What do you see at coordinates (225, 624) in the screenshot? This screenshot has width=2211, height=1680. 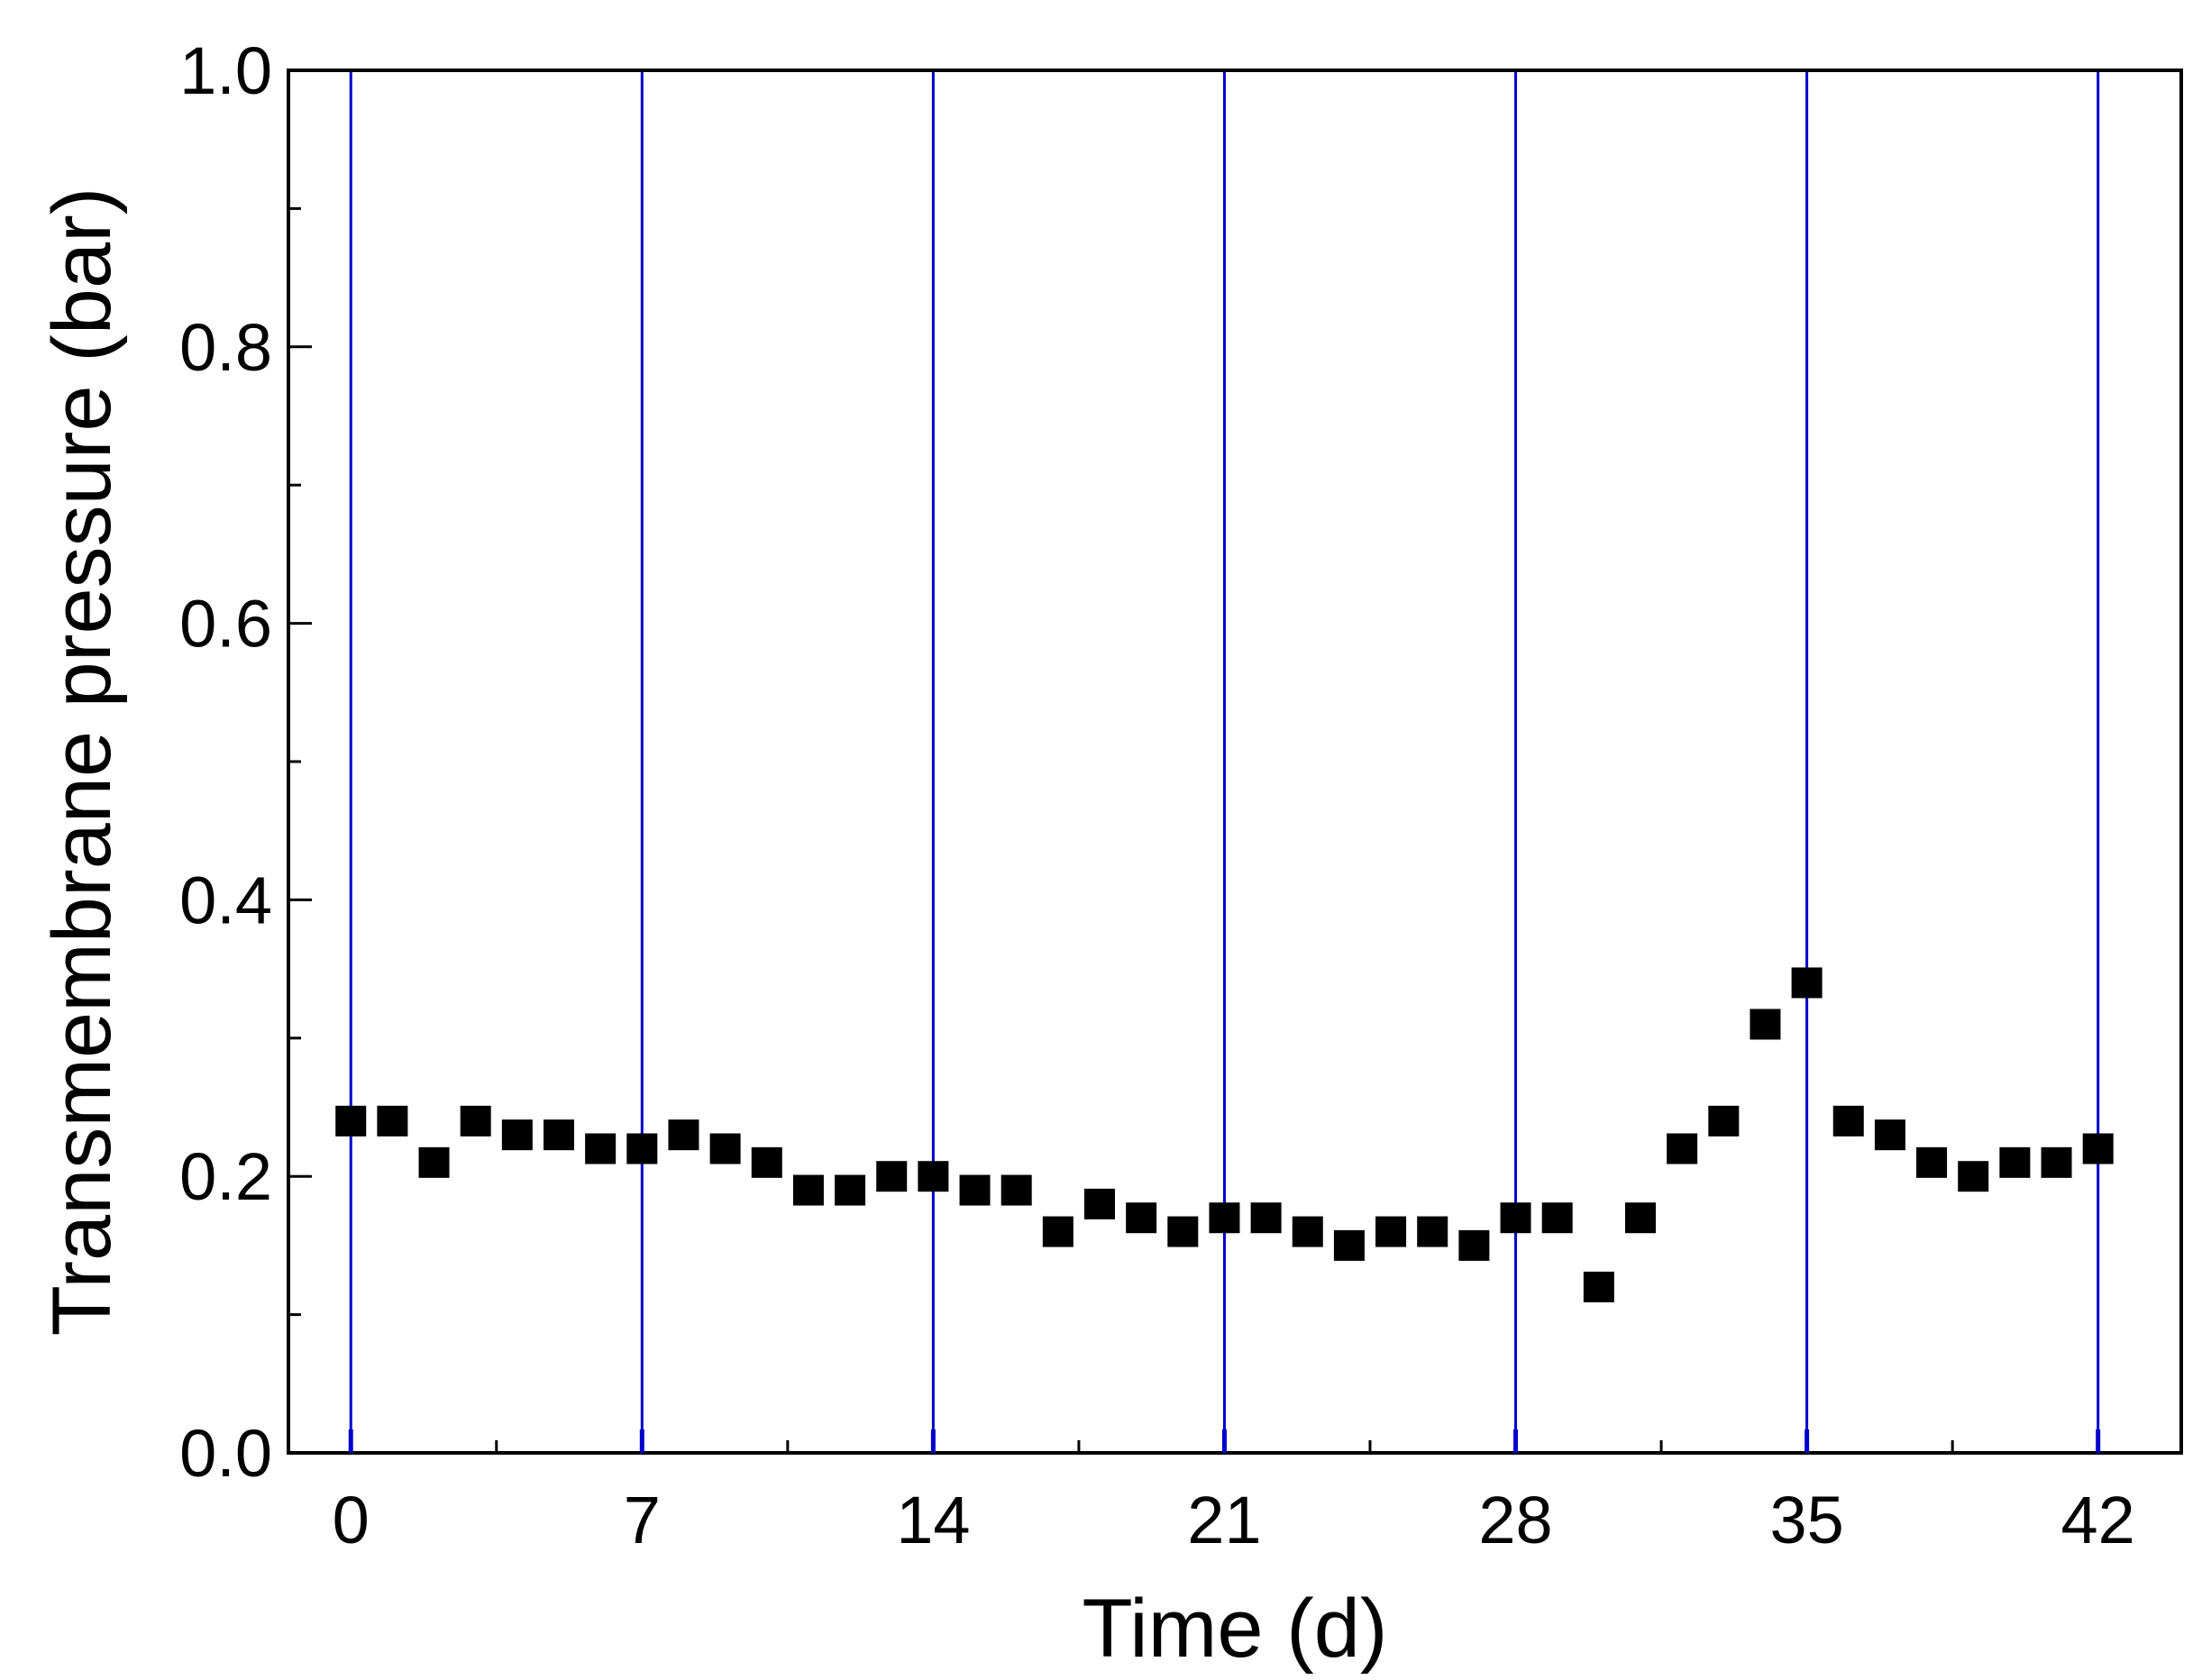 I see `y-tick-label: 0.6` at bounding box center [225, 624].